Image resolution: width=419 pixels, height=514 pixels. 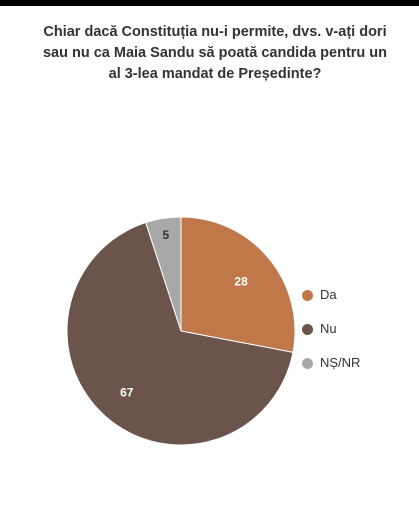 What do you see at coordinates (353, 295) in the screenshot?
I see `legend-item-da: Da` at bounding box center [353, 295].